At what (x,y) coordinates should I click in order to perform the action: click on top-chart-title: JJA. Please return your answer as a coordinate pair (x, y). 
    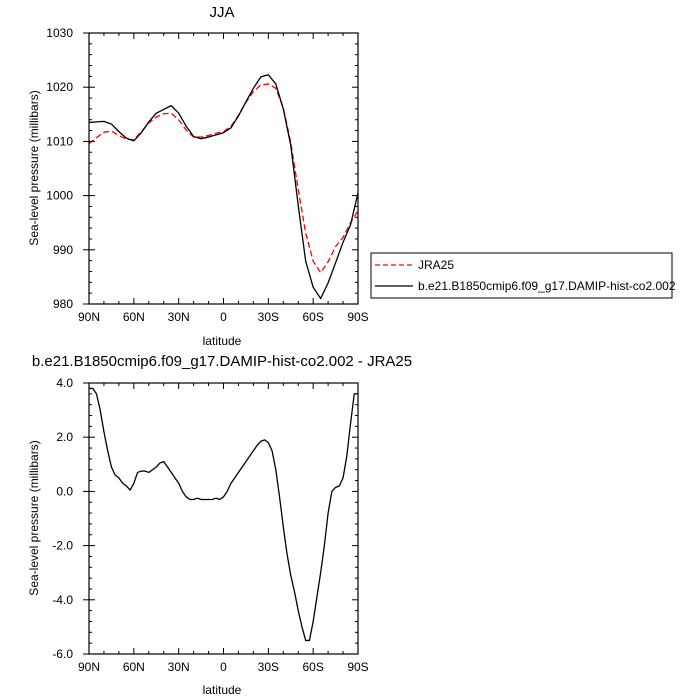
    Looking at the image, I should click on (221, 12).